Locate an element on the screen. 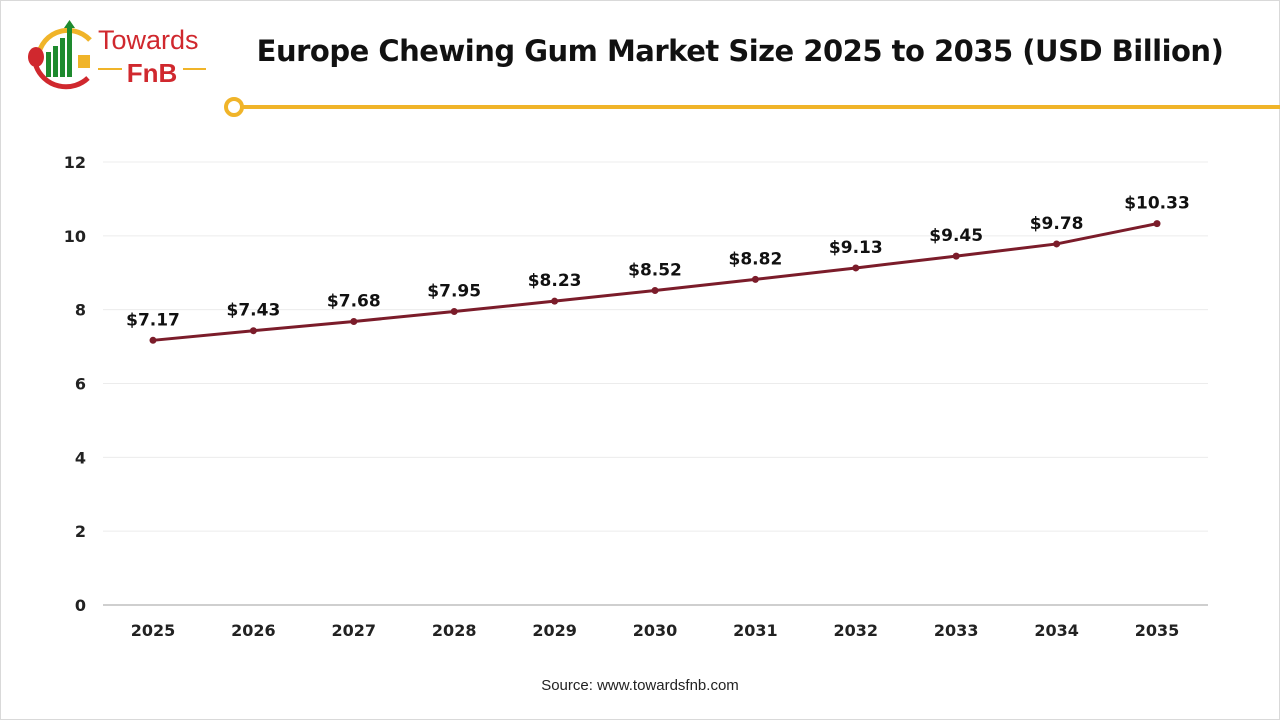 The image size is (1280, 720). data-label: $9.13 is located at coordinates (856, 248).